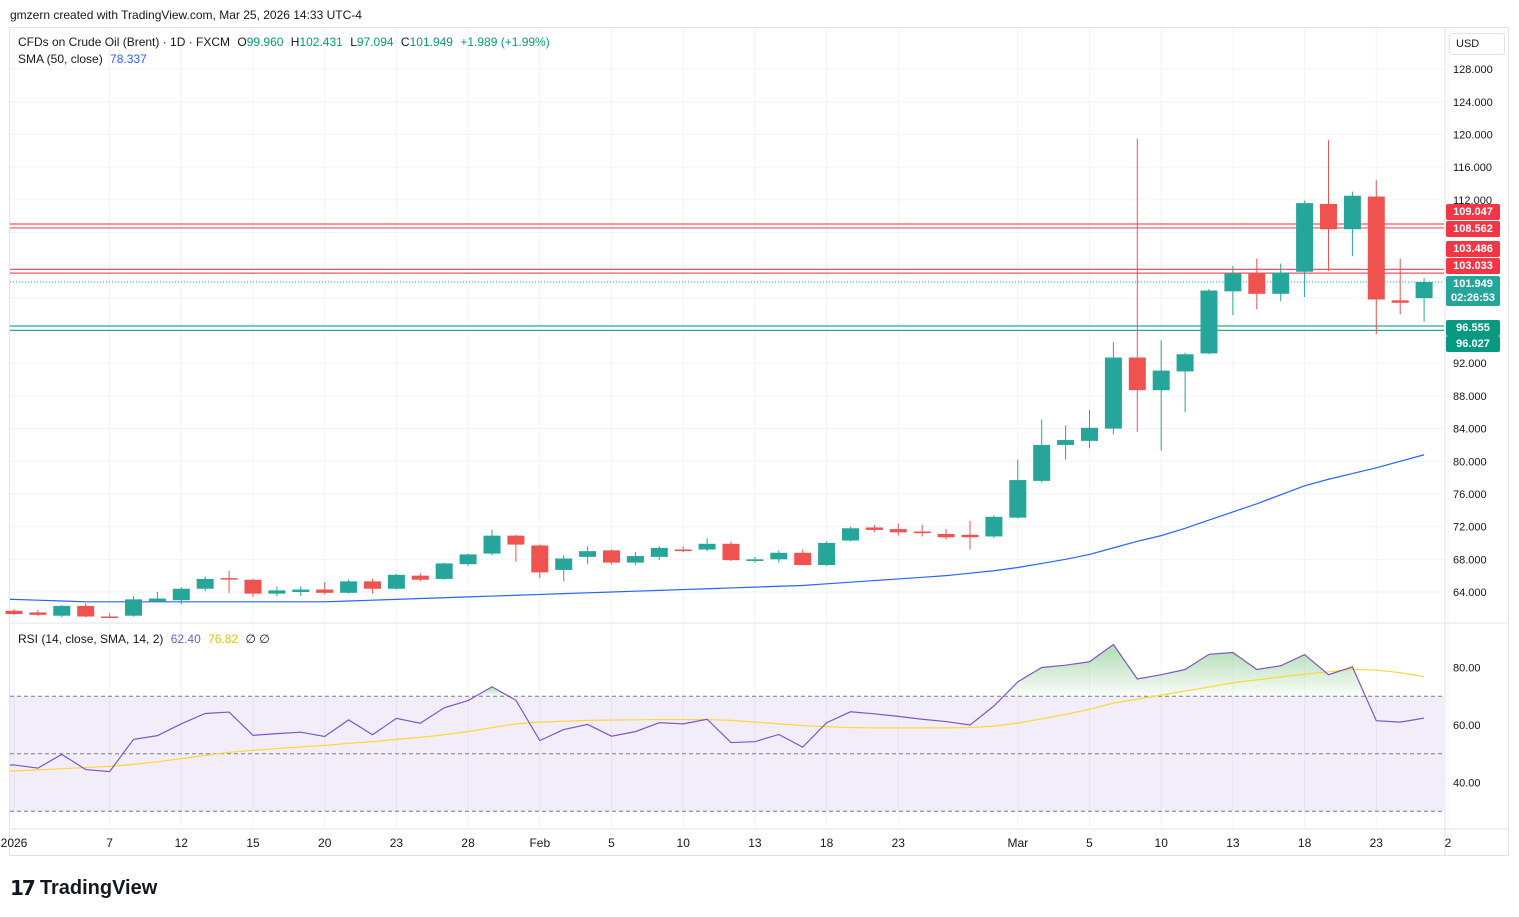 The width and height of the screenshot is (1519, 917). Describe the element at coordinates (468, 843) in the screenshot. I see `time-tick-label: 28` at that location.